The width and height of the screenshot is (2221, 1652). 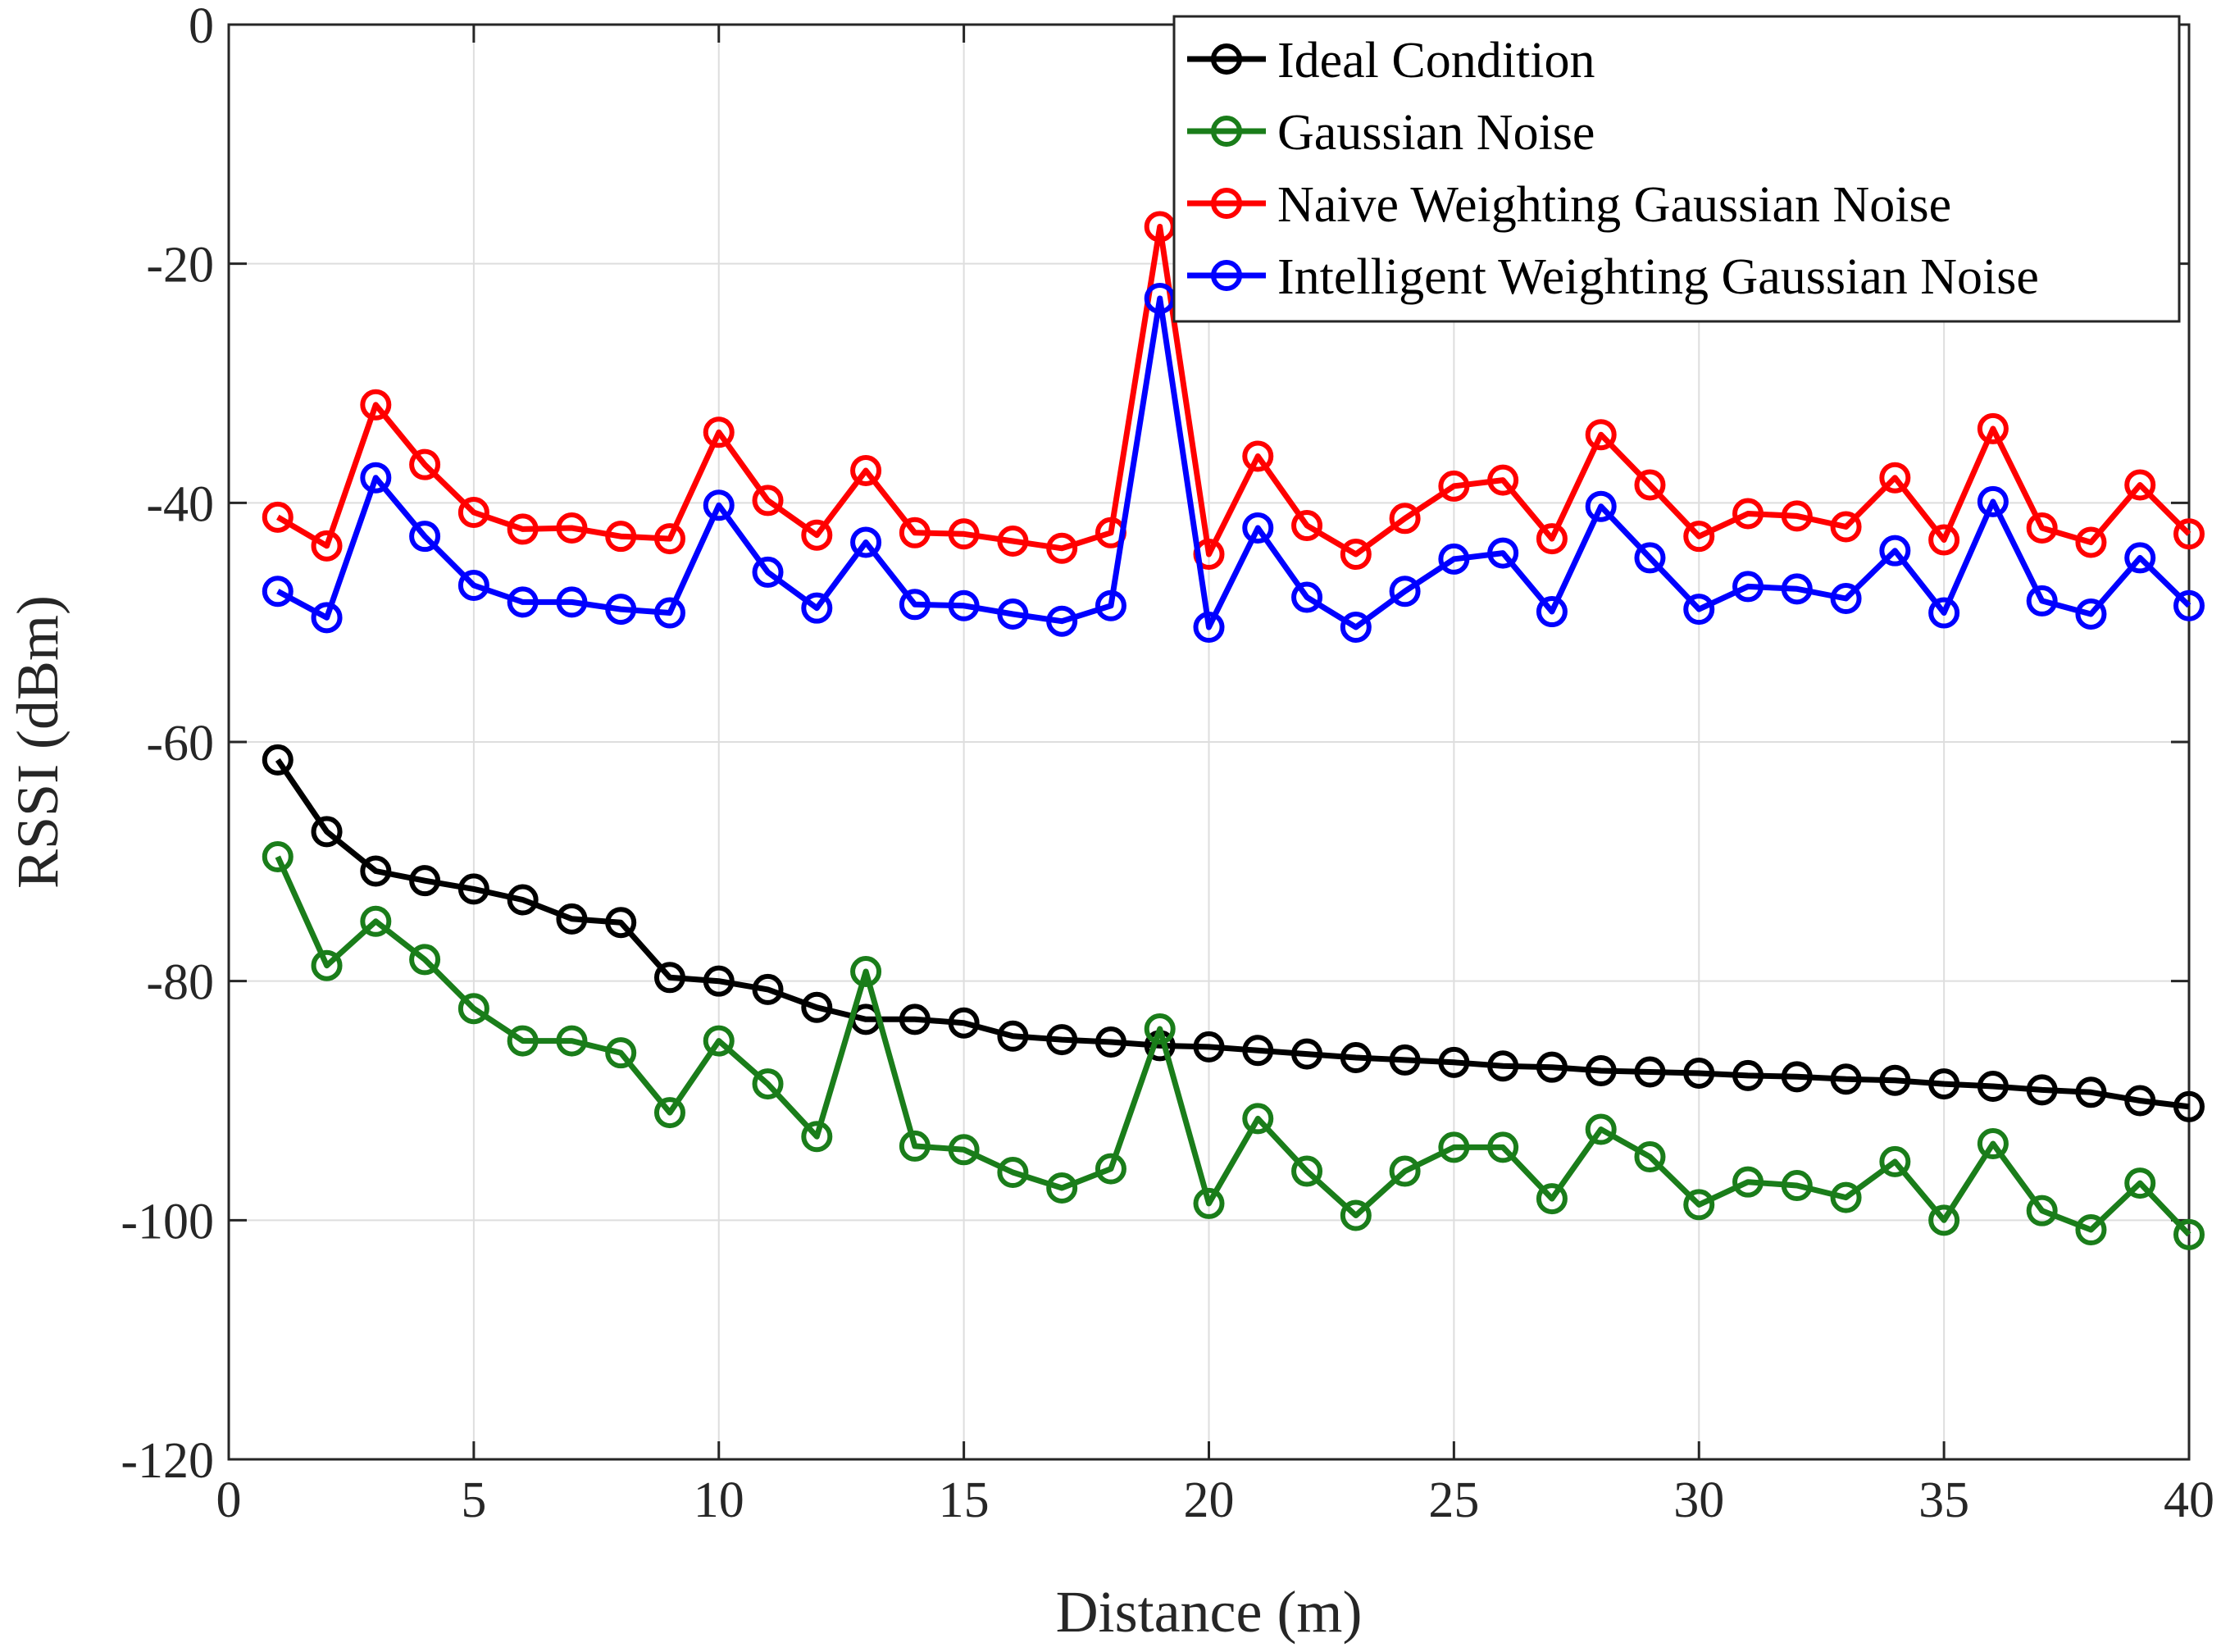 What do you see at coordinates (167, 1461) in the screenshot?
I see `y-tick-label: -120` at bounding box center [167, 1461].